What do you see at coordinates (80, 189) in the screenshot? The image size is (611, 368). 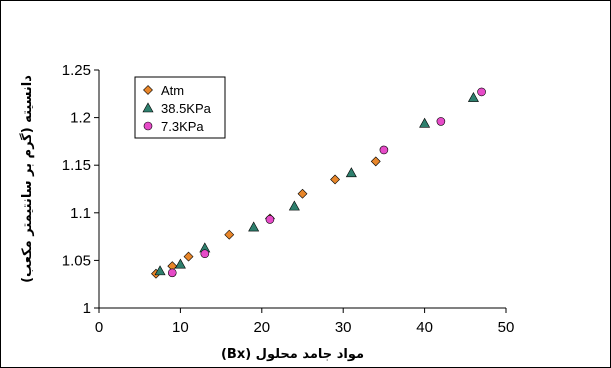 I see `y-ticks: 1 1.05 1.1 1.15 1.2 1.25` at bounding box center [80, 189].